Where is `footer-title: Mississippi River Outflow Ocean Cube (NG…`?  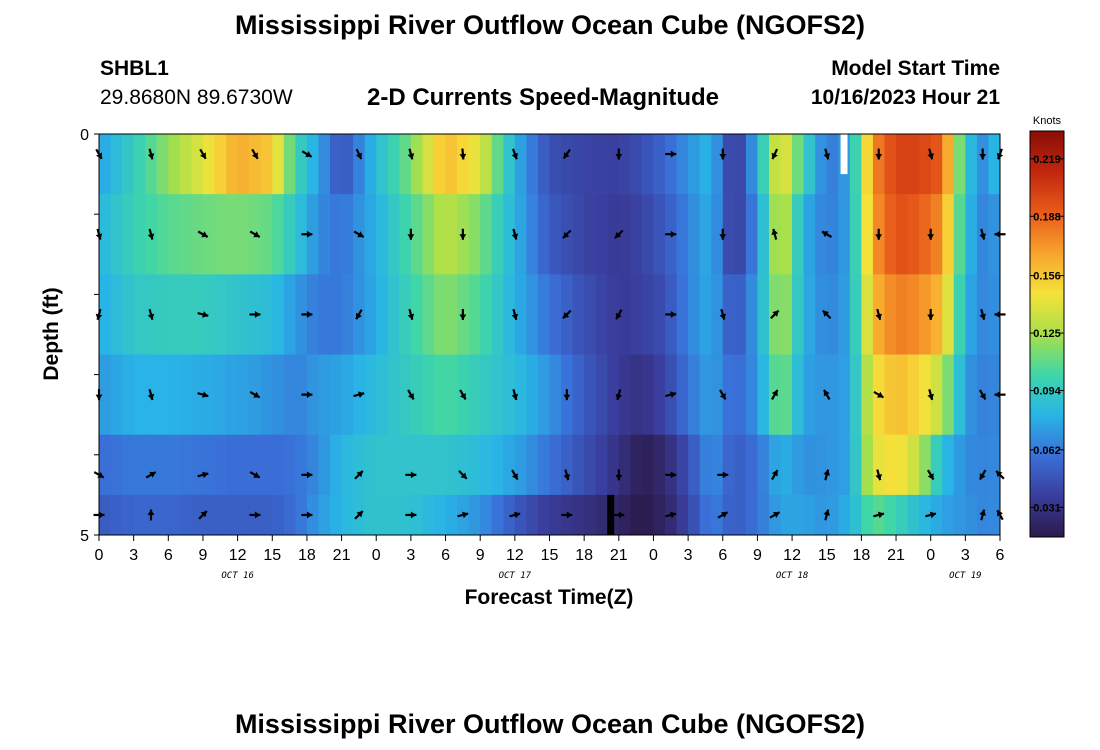 footer-title: Mississippi River Outflow Ocean Cube (NG… is located at coordinates (550, 724).